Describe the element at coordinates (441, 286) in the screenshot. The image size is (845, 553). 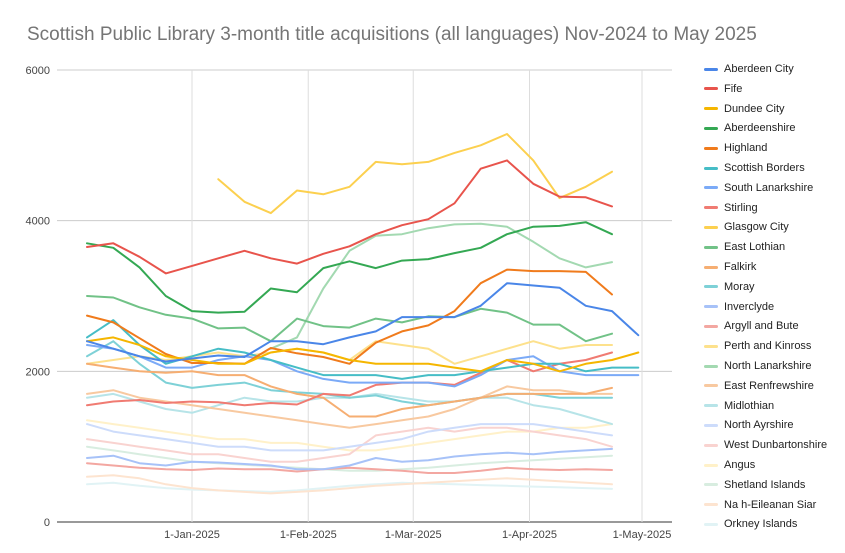
I see `series-line-north-lanarkshire` at that location.